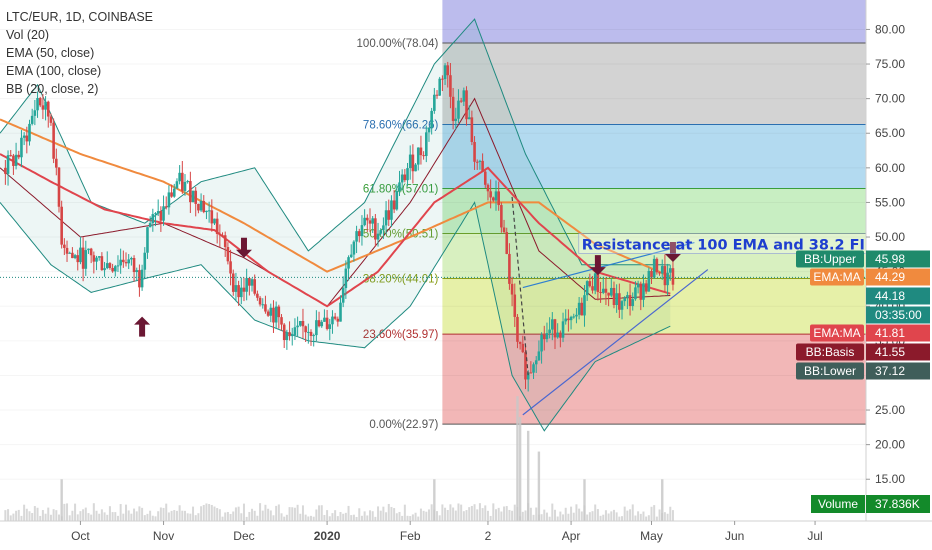 This screenshot has height=550, width=932. Describe the element at coordinates (410, 536) in the screenshot. I see `x-tick-label: Feb` at that location.